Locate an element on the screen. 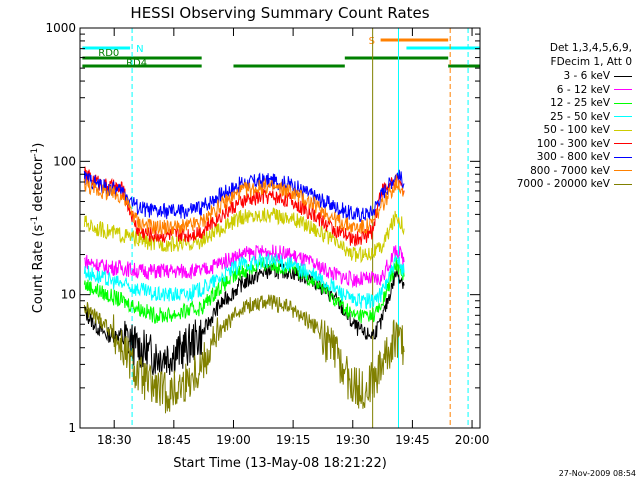 This screenshot has width=640, height=480. legend-entry: 800 - 7000 keV is located at coordinates (581, 171).